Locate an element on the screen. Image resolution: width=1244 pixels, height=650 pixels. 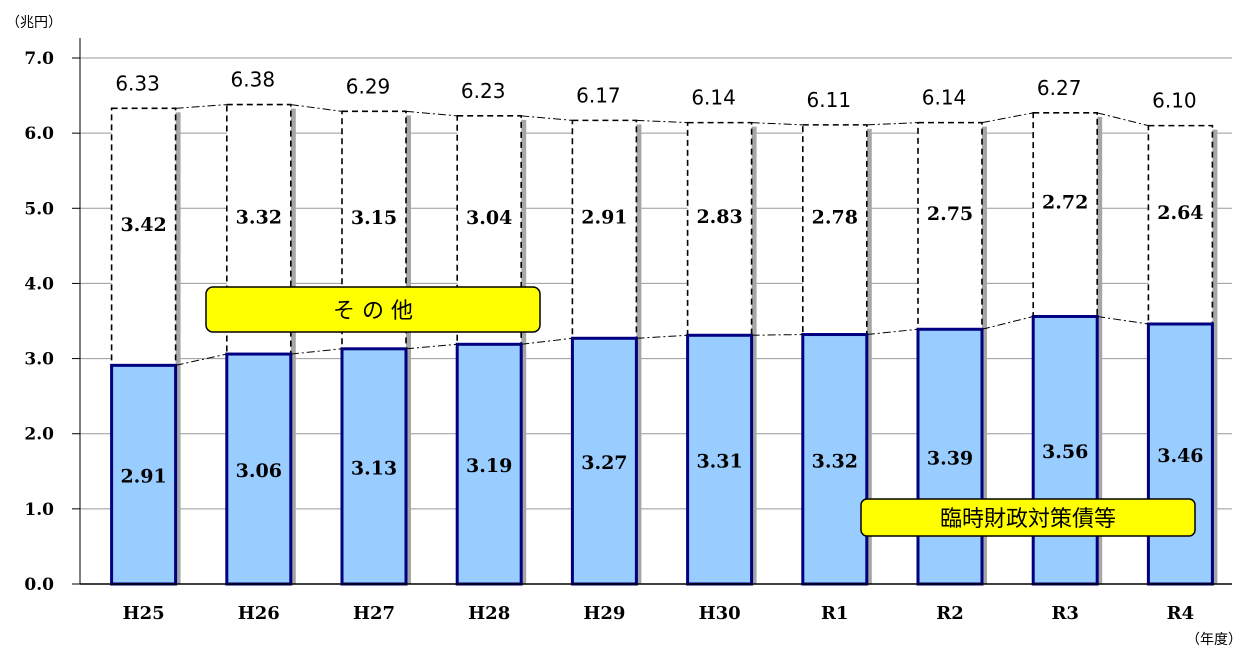
x-tick-label: H27 is located at coordinates (374, 613).